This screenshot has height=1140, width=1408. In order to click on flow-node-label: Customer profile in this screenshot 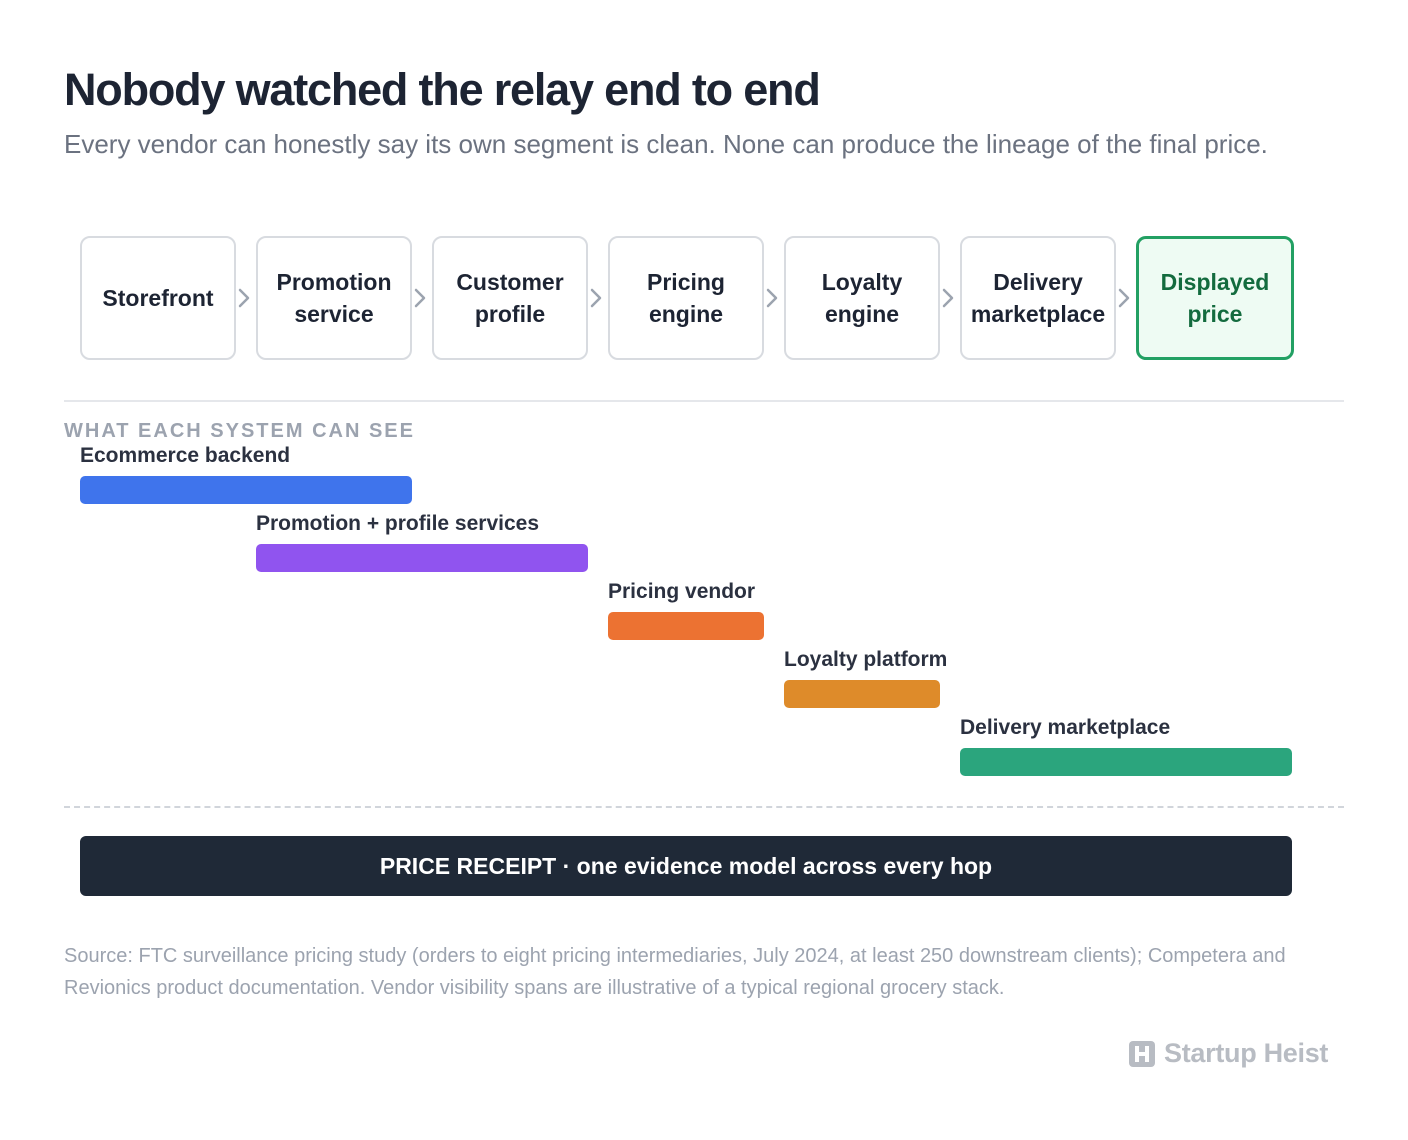, I will do `click(510, 298)`.